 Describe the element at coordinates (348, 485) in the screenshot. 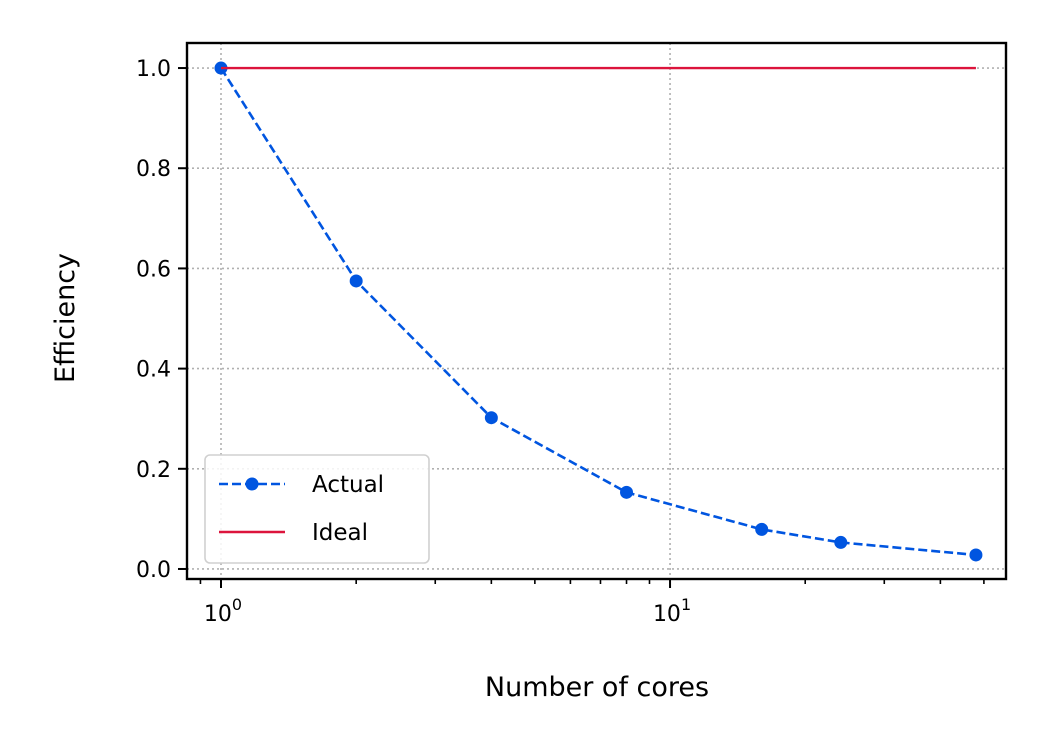

I see `legend-label-actual: Actual` at that location.